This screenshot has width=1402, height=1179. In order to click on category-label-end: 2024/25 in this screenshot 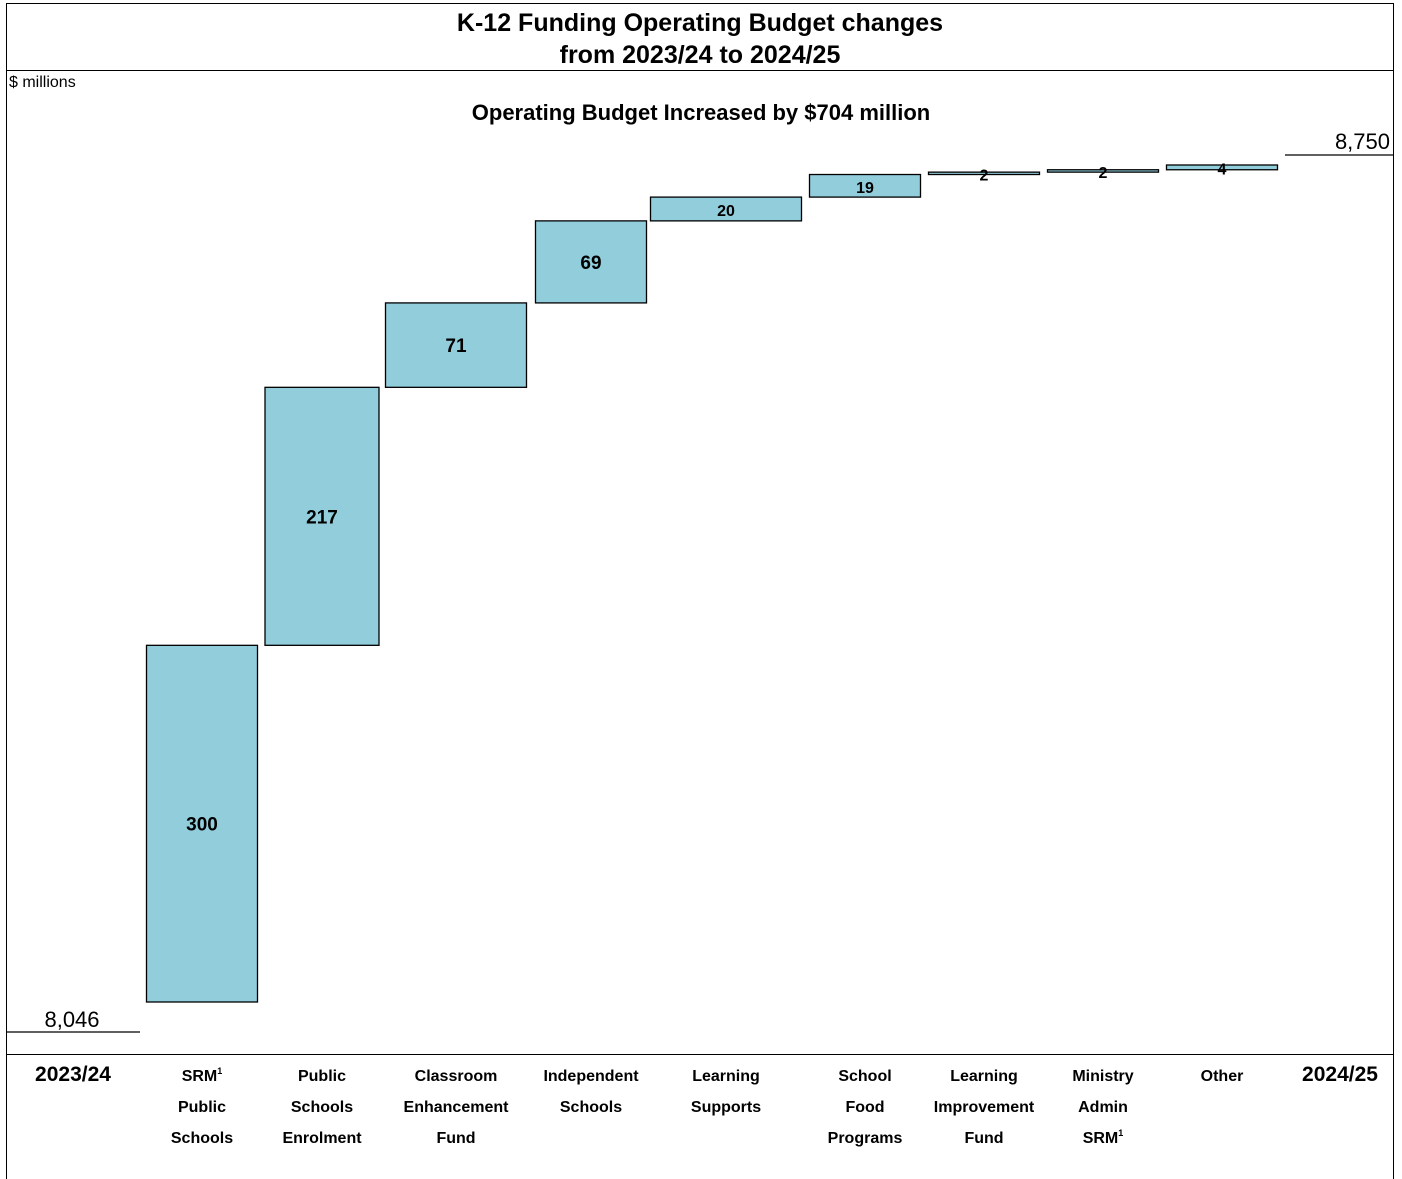, I will do `click(1340, 1074)`.